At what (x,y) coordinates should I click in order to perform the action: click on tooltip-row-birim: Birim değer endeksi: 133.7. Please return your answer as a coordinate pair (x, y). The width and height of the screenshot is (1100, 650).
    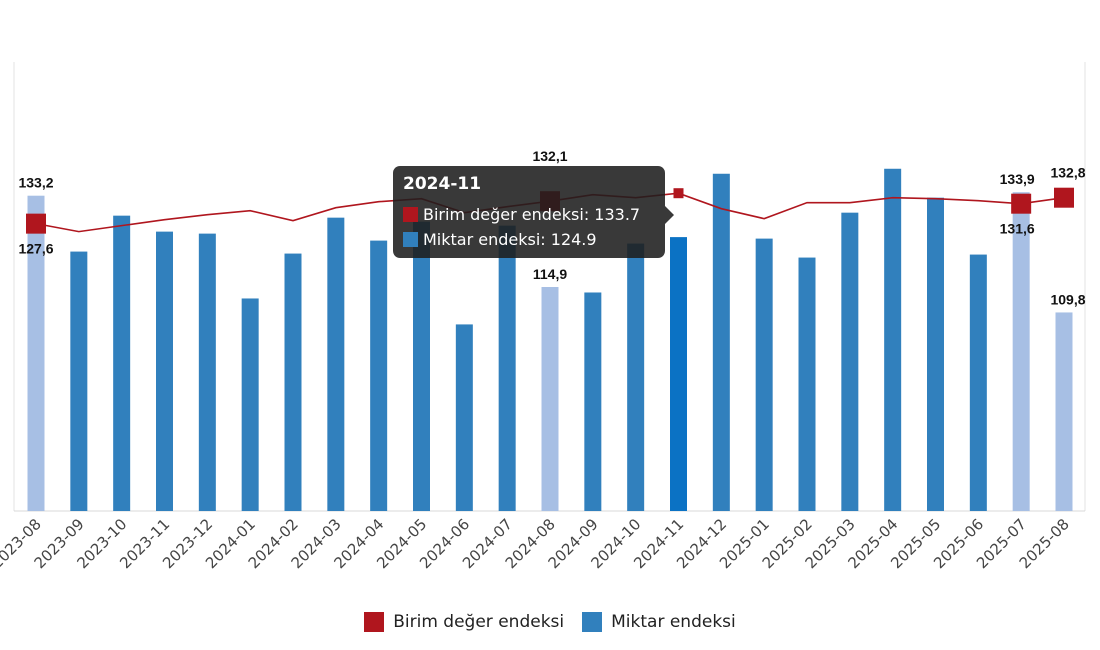
    Looking at the image, I should click on (521, 214).